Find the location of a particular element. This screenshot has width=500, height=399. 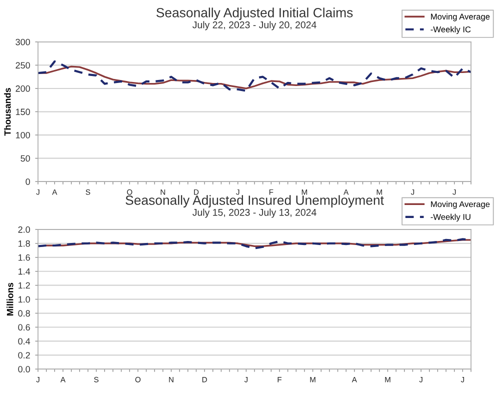

y-tick-label: 0.6 is located at coordinates (24, 327).